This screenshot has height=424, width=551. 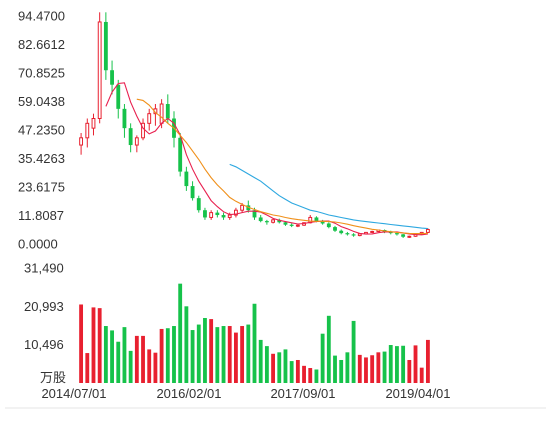 I want to click on price-tick-label: 11.8087, so click(x=41, y=215).